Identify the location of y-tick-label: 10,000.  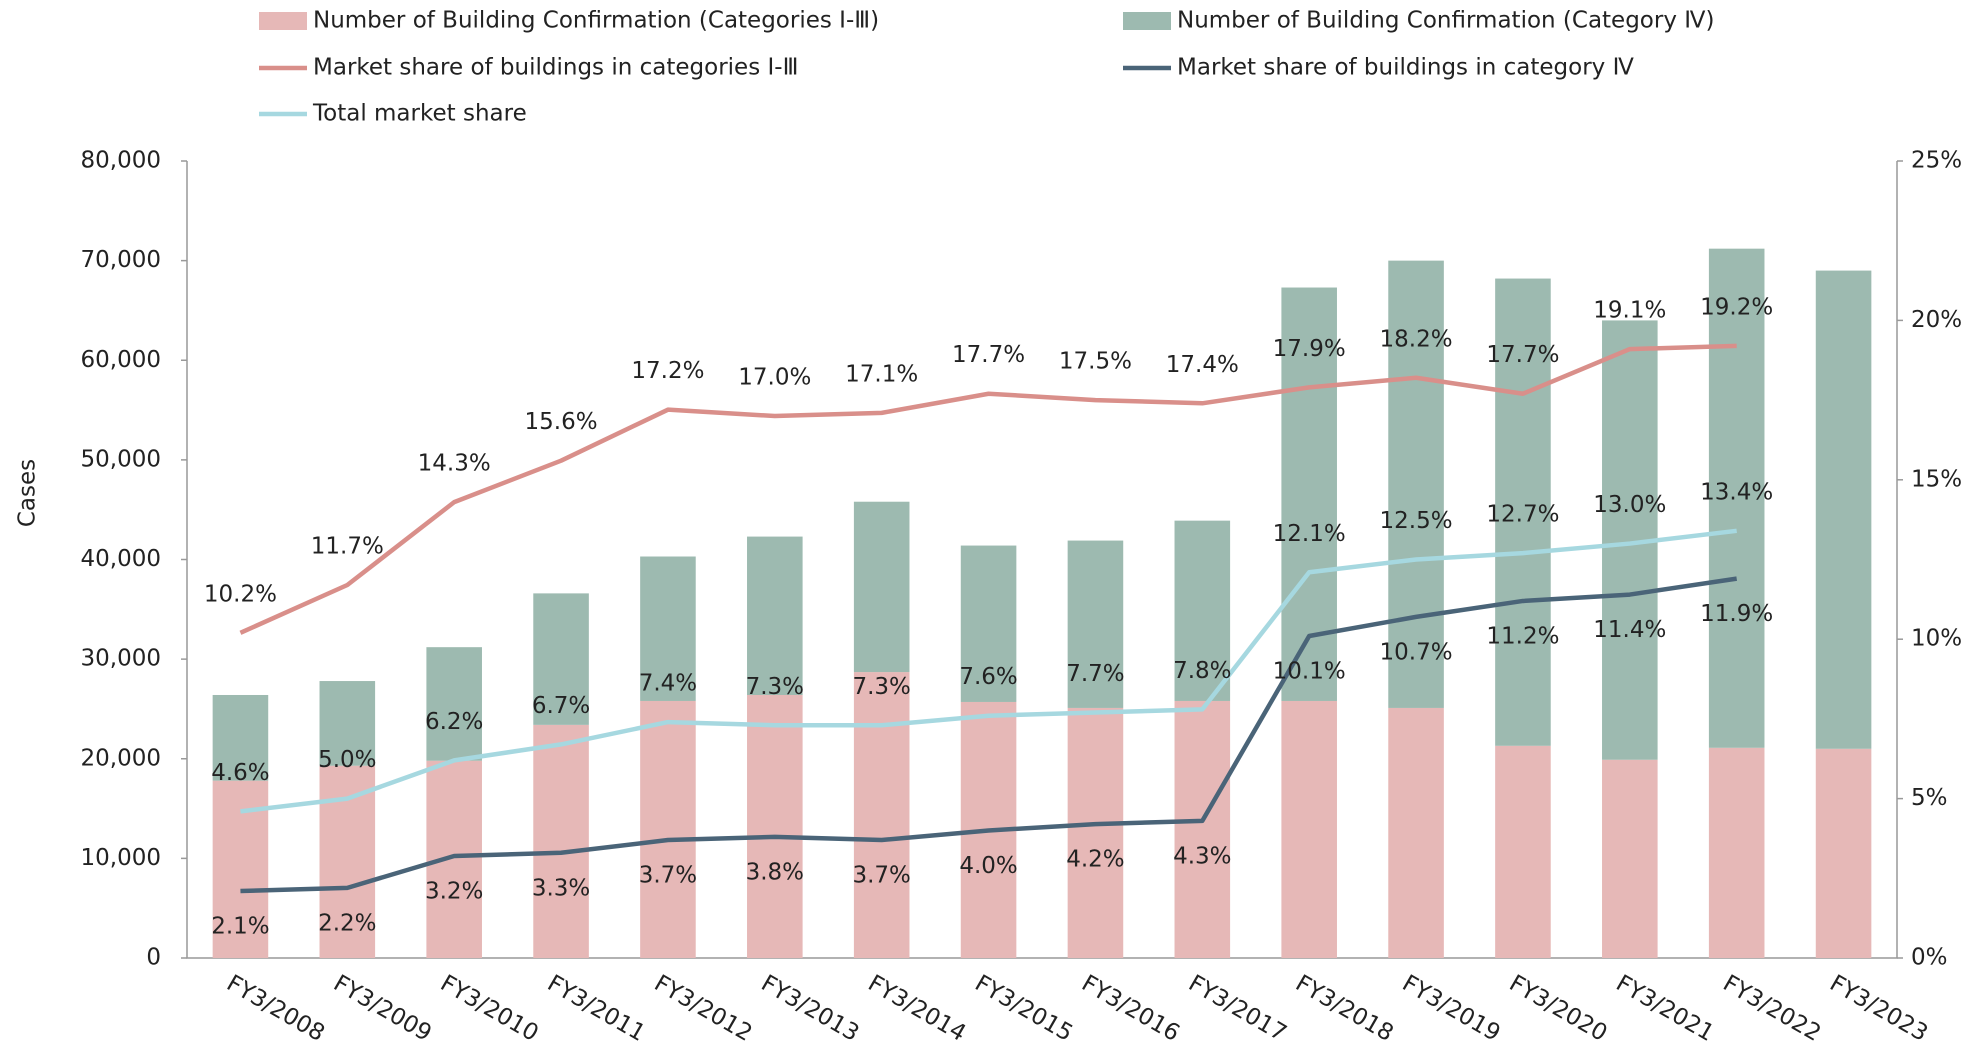
(121, 858).